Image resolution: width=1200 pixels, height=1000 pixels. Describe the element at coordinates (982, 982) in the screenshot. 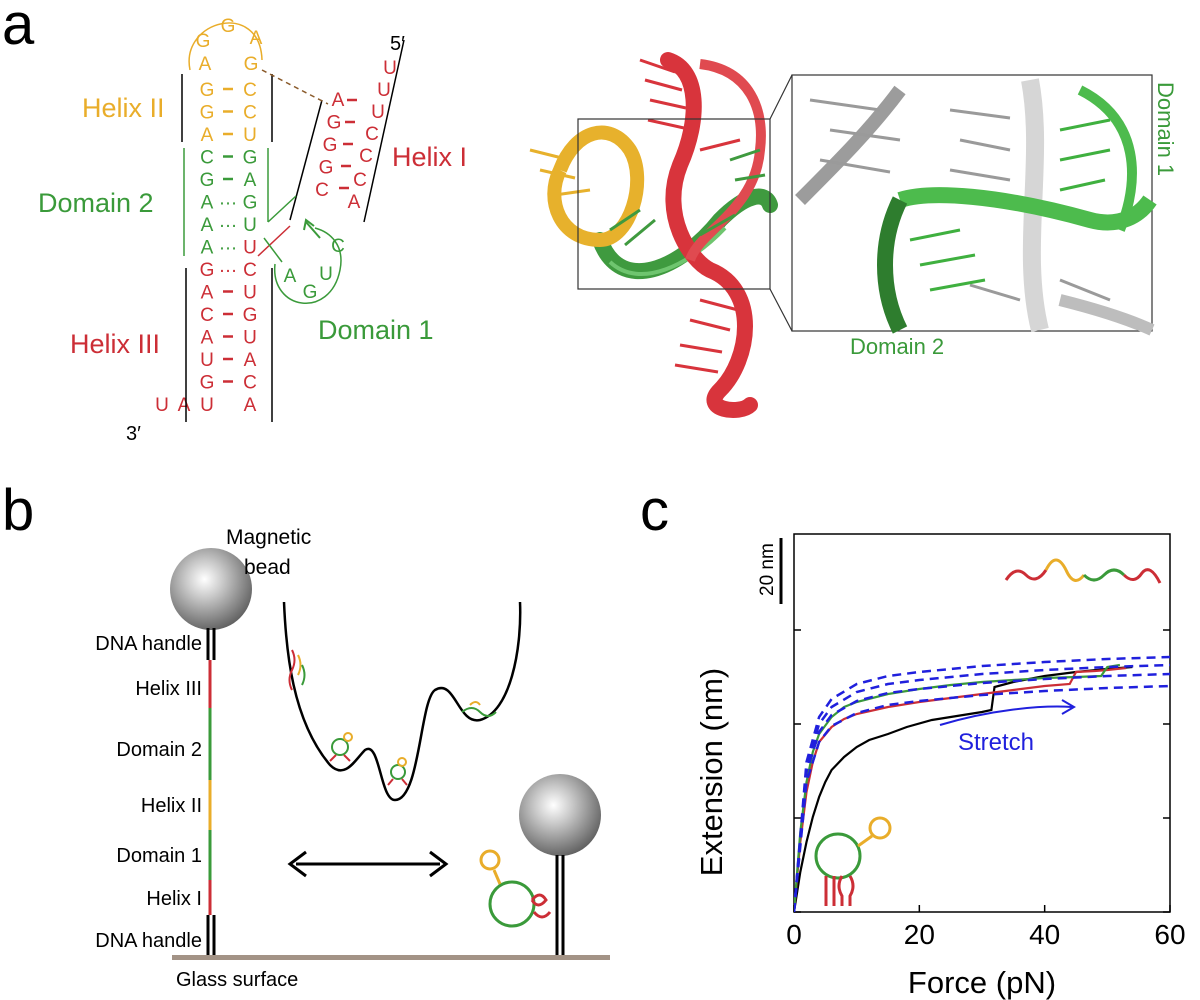

I see `x-axis-label: Force (pN)` at that location.